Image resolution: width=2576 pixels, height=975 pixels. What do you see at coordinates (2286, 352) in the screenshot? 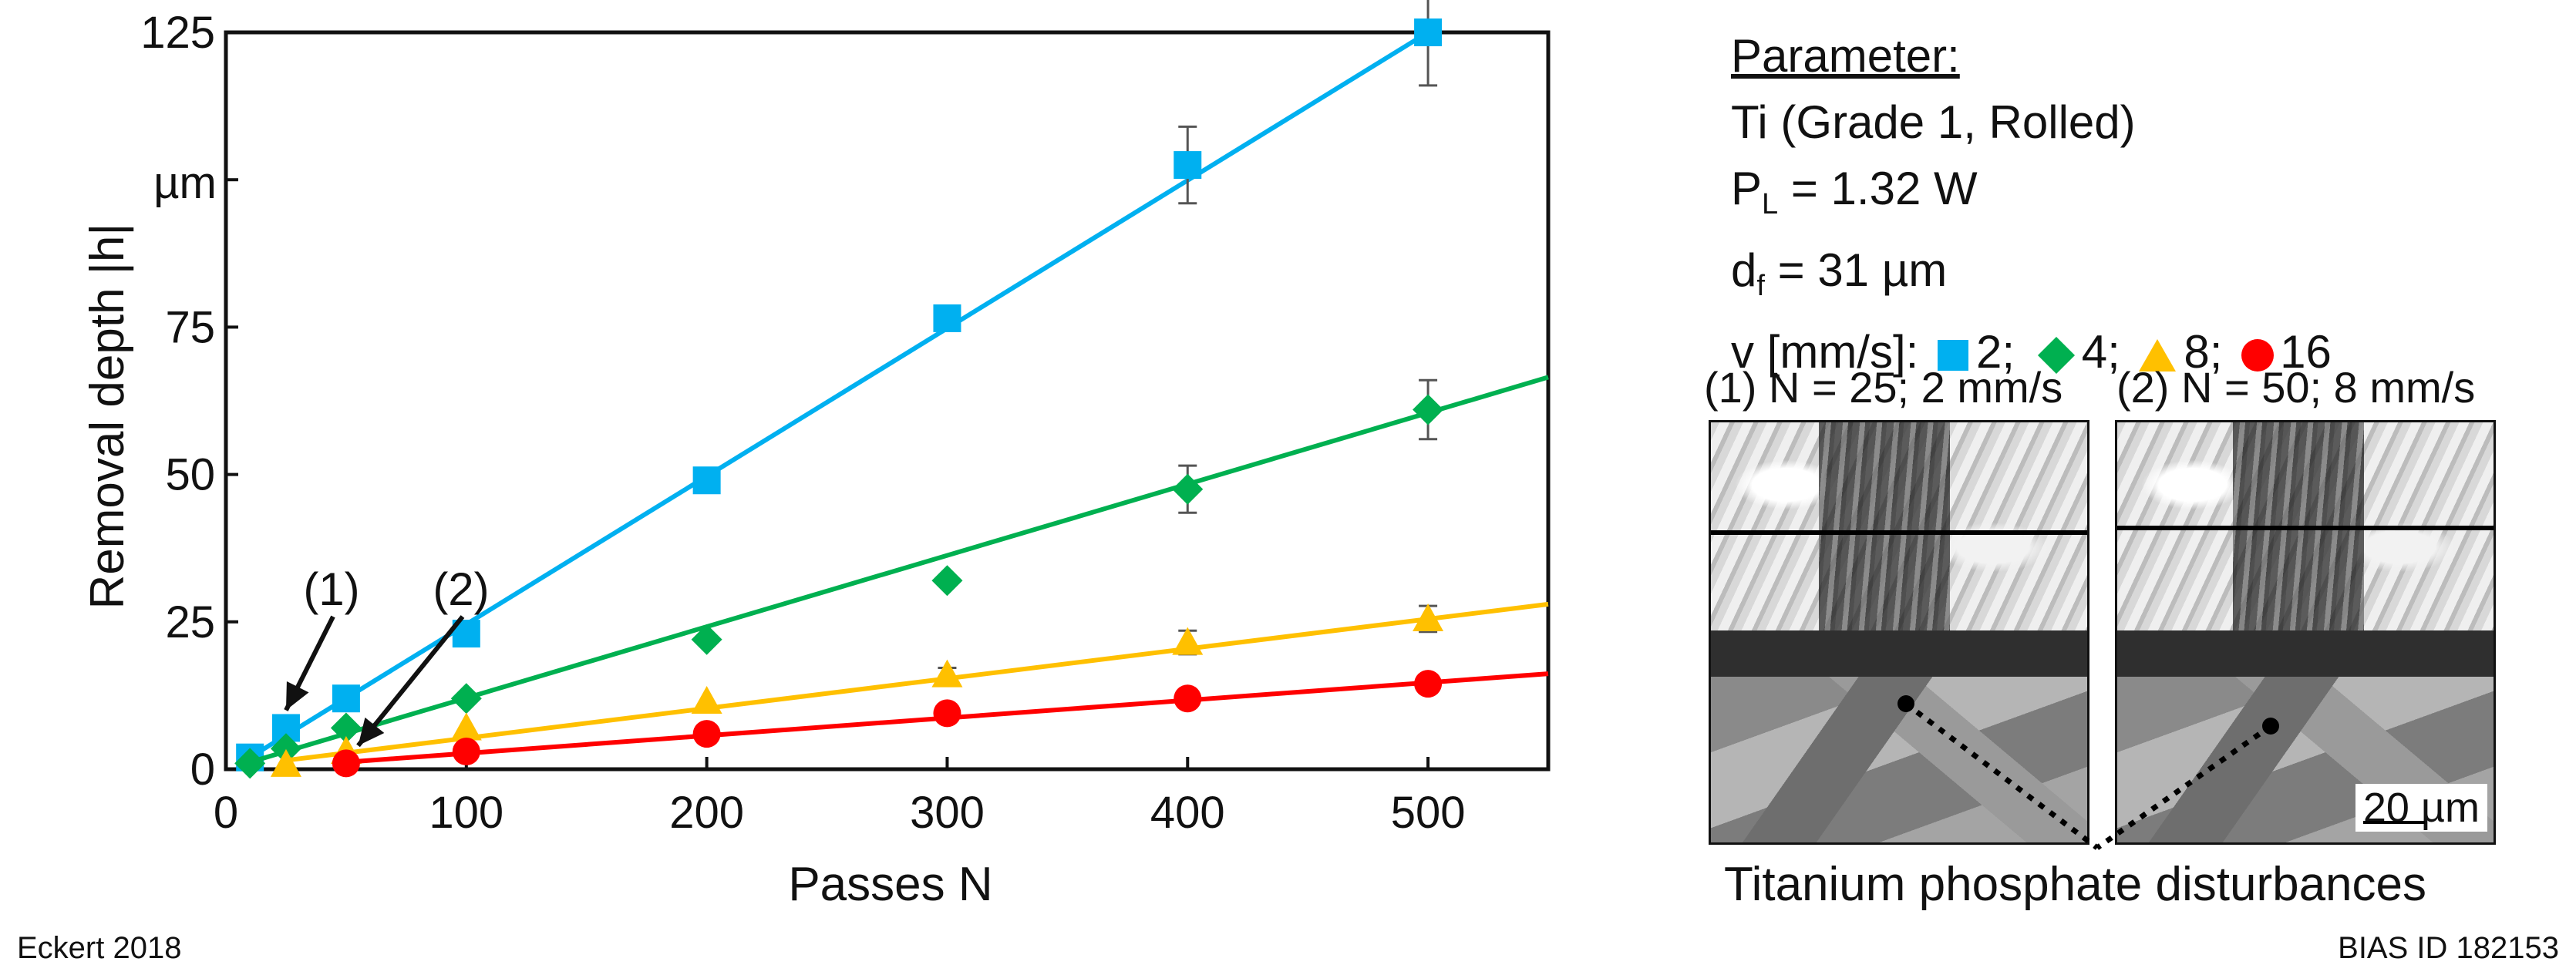
I see `legend-item-16: 16` at bounding box center [2286, 352].